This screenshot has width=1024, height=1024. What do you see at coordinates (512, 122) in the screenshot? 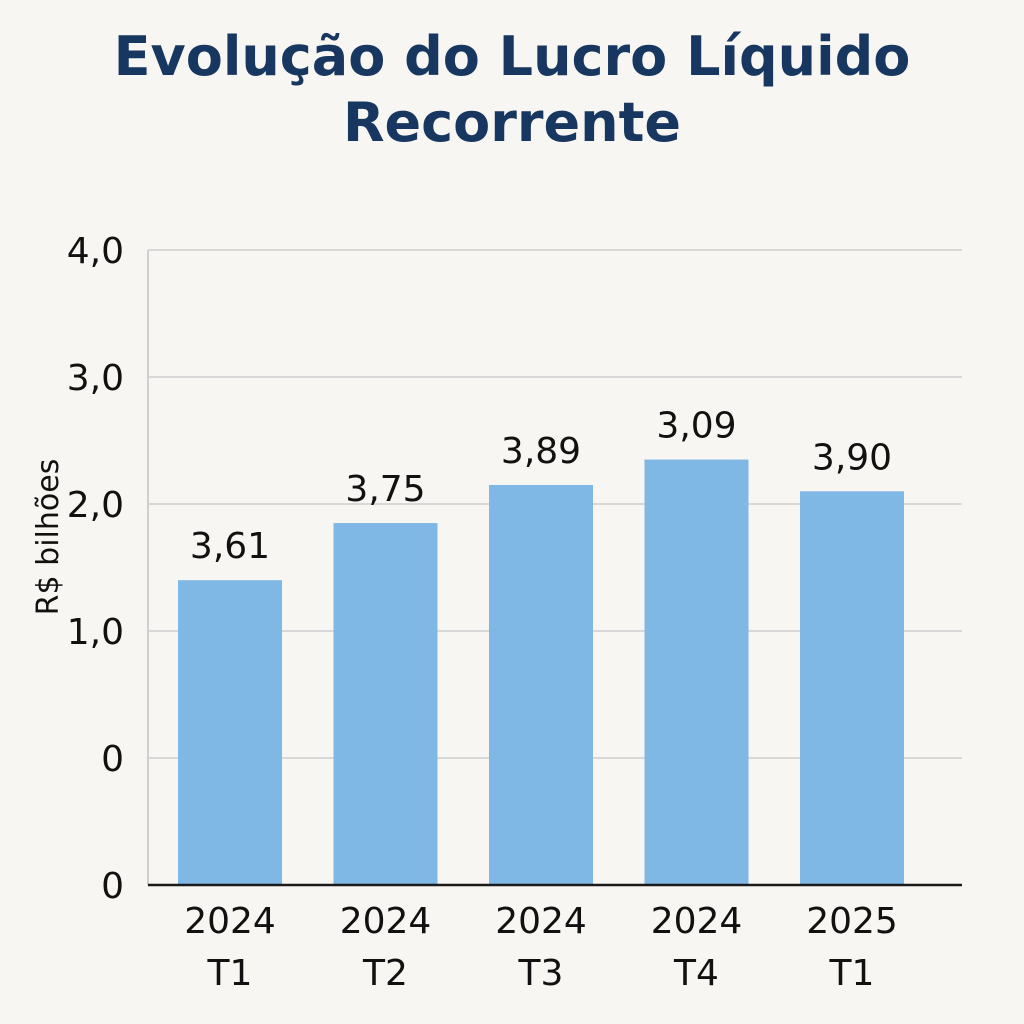
I see `chart-title-line-2: Recorrente` at bounding box center [512, 122].